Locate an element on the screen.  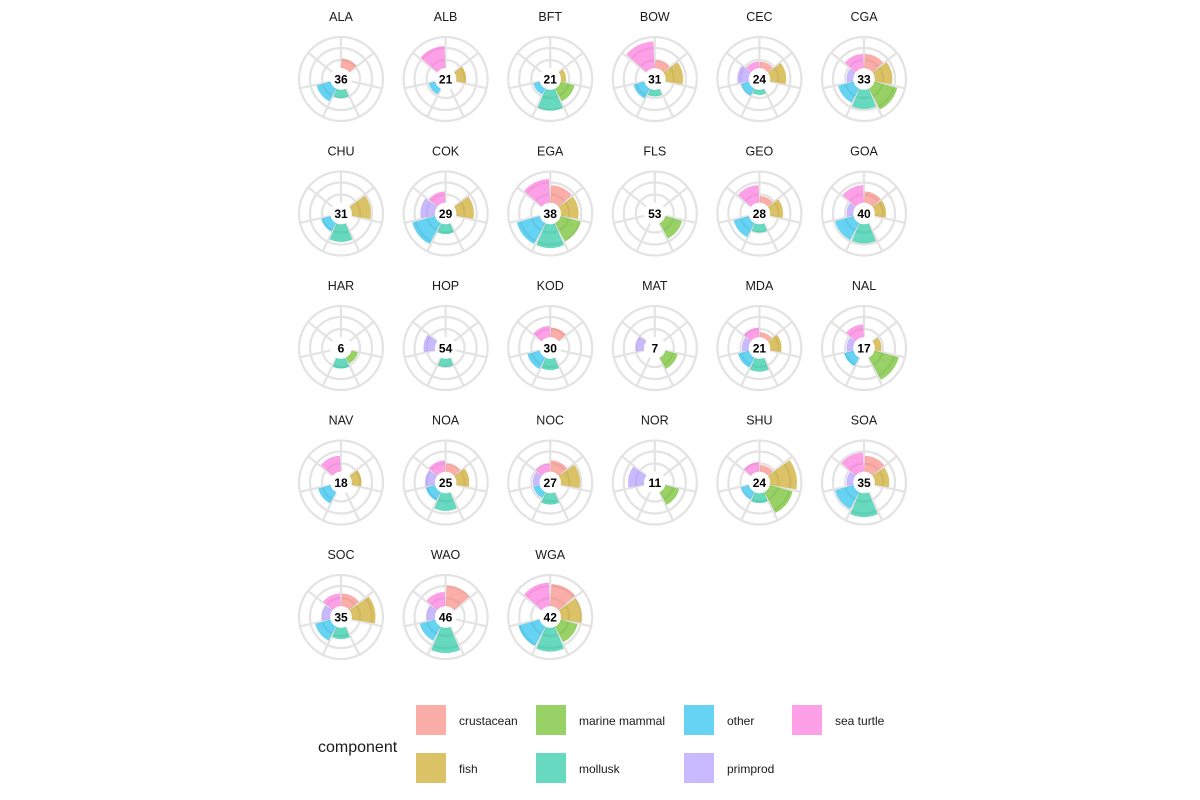
facet-title: HOP is located at coordinates (445, 286).